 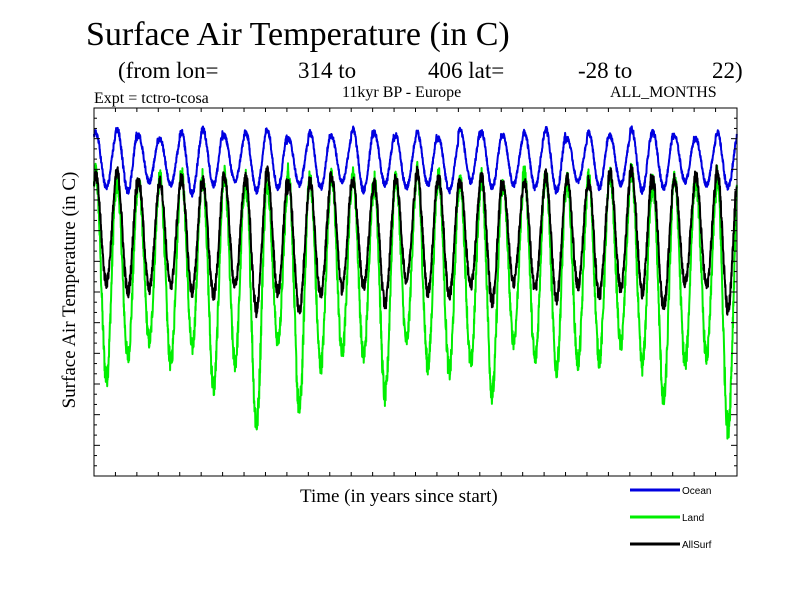 I want to click on legend-label-ocean: Ocean, so click(x=696, y=491).